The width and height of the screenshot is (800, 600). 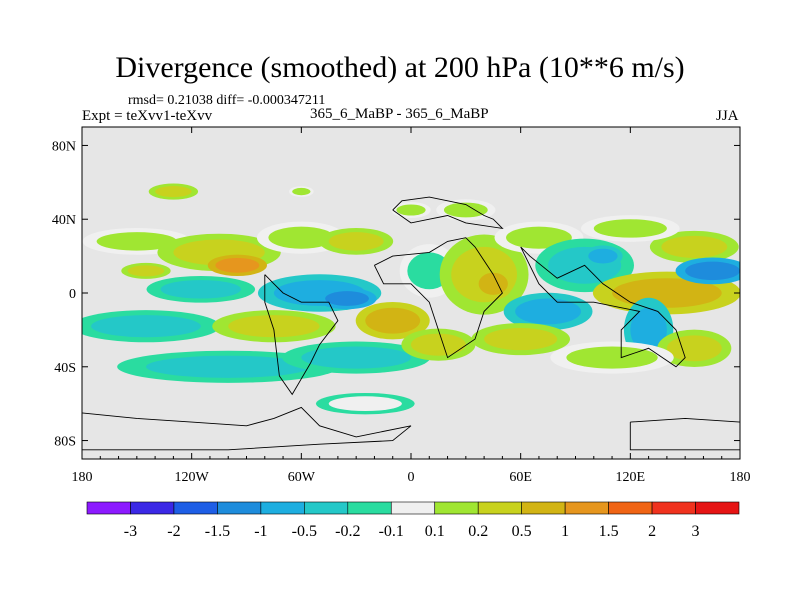 I want to click on subtitle-label: 365_6_MaBP - 365_6_MaBP, so click(x=399, y=114).